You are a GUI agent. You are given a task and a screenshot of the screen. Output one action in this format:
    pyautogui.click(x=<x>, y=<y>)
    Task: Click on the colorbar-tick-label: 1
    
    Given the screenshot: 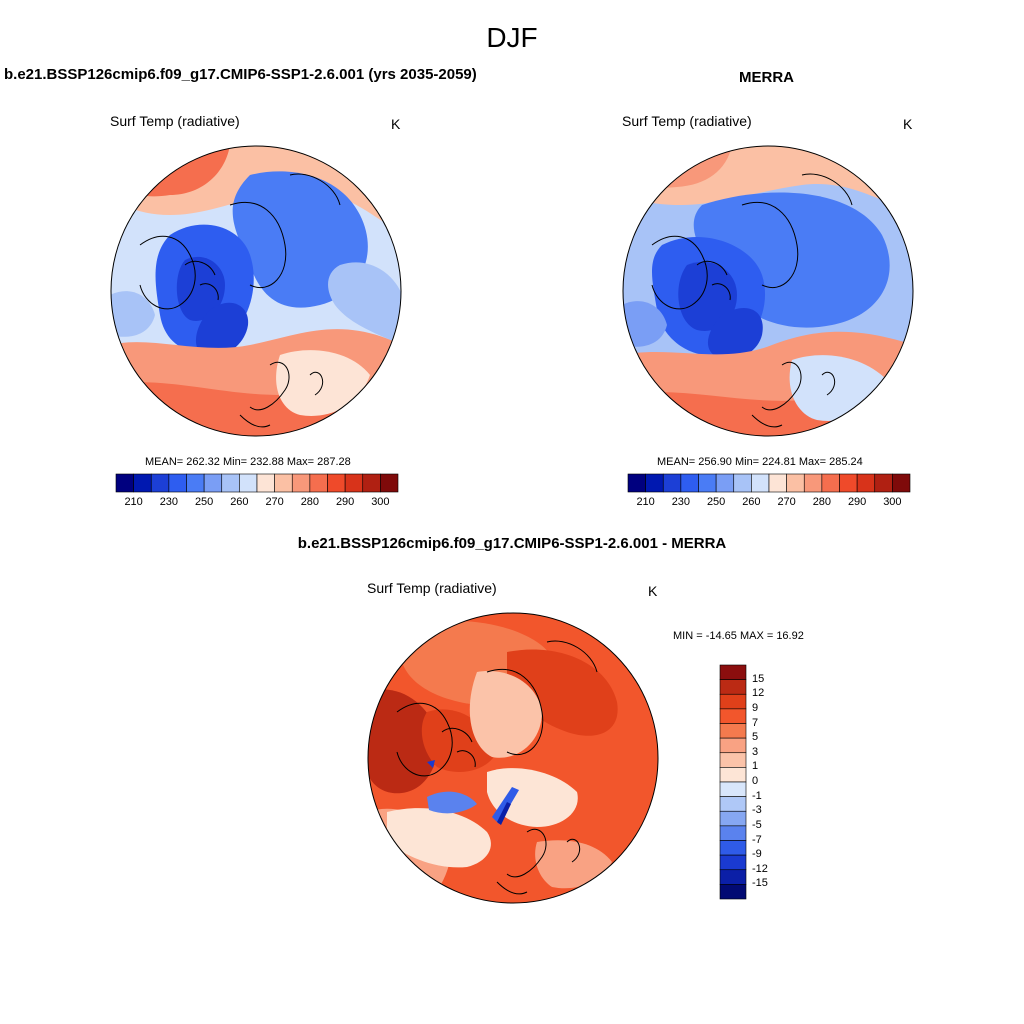 What is the action you would take?
    pyautogui.click(x=755, y=766)
    